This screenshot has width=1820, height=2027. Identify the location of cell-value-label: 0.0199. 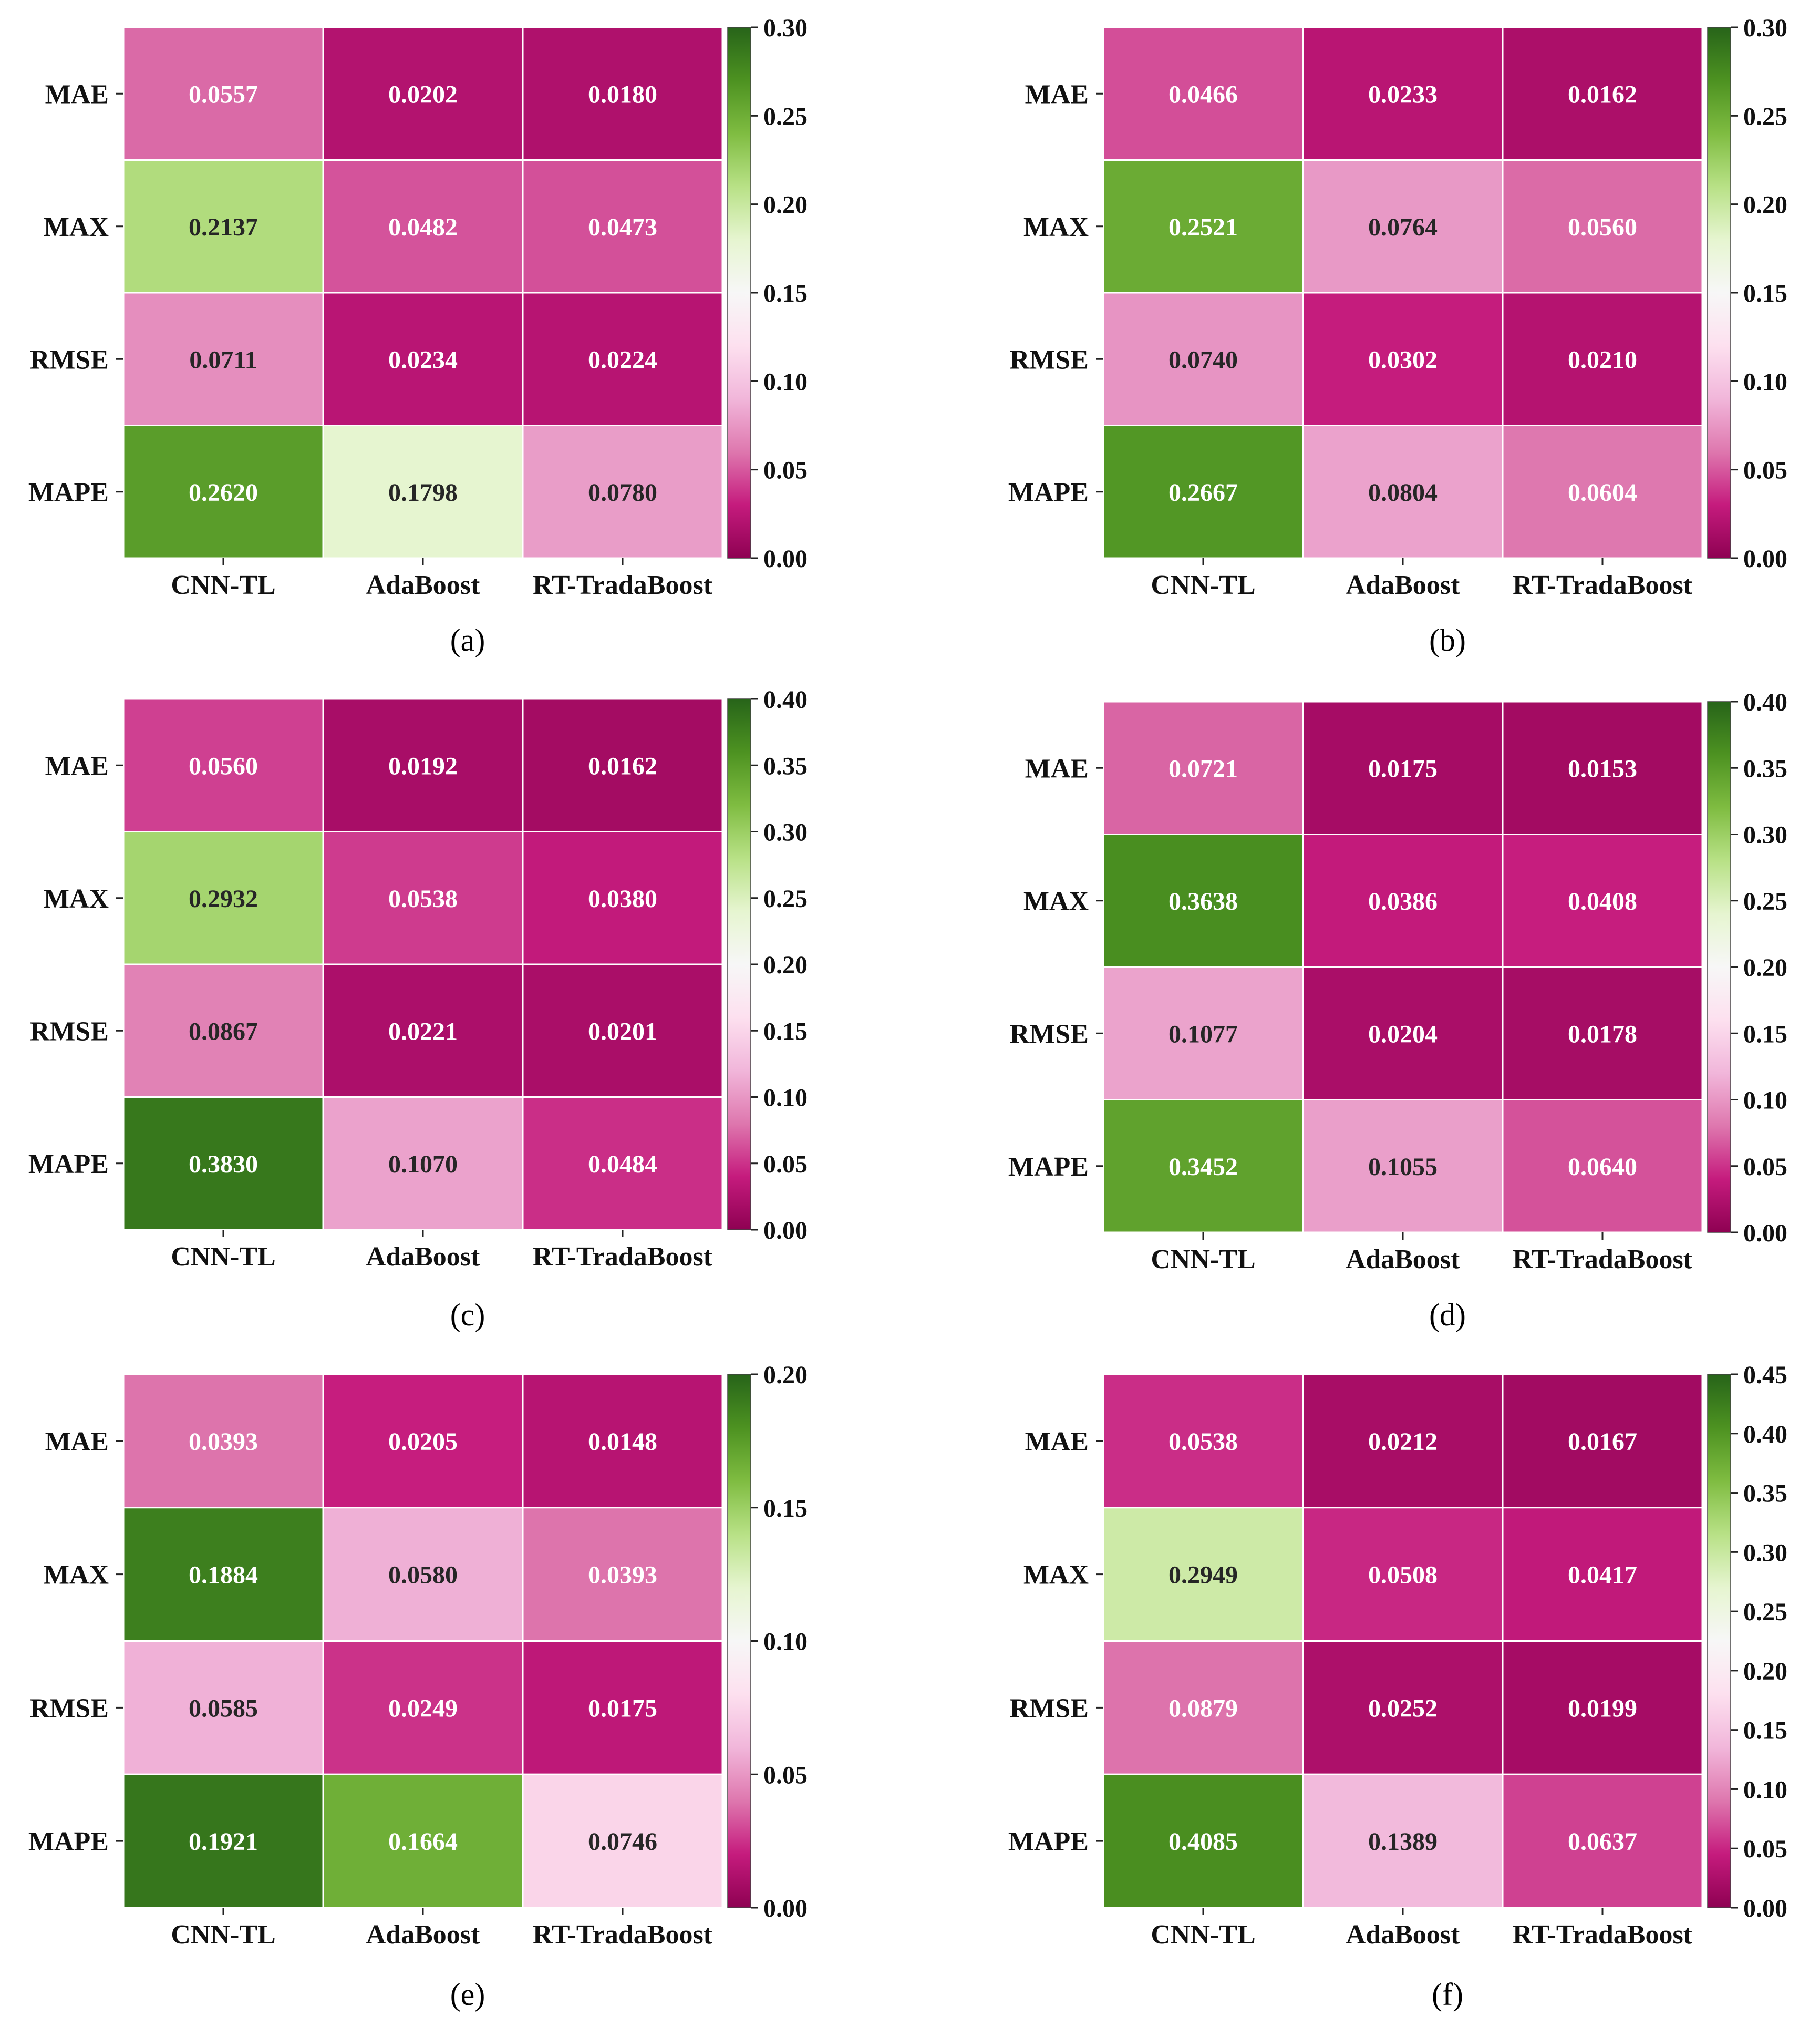
(1602, 1708).